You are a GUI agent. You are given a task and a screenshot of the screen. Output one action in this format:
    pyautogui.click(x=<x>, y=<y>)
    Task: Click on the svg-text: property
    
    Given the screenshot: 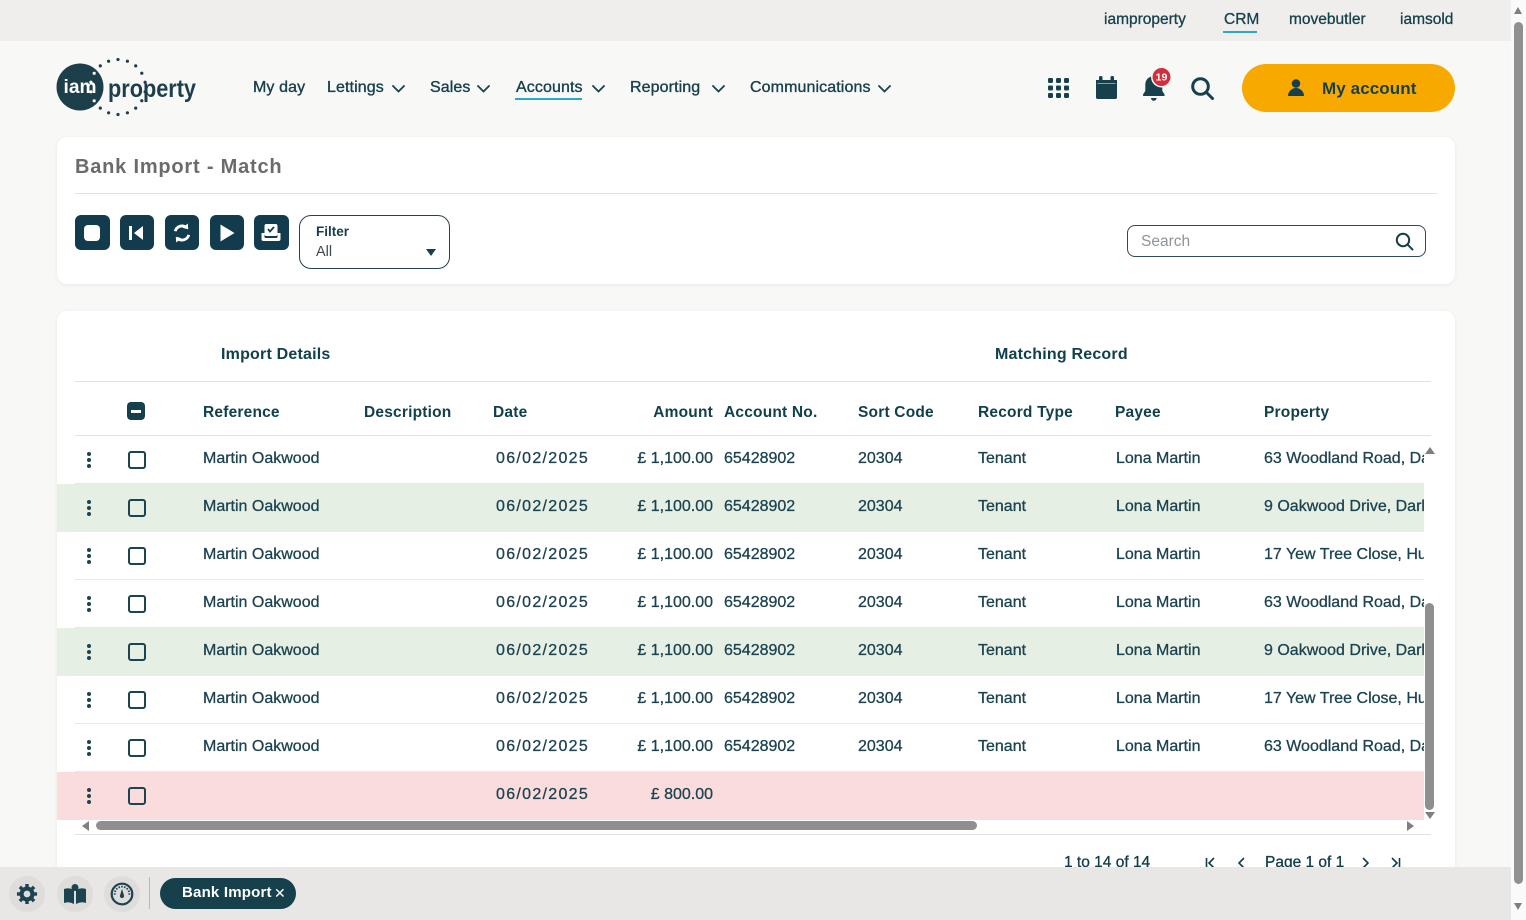 What is the action you would take?
    pyautogui.click(x=152, y=89)
    